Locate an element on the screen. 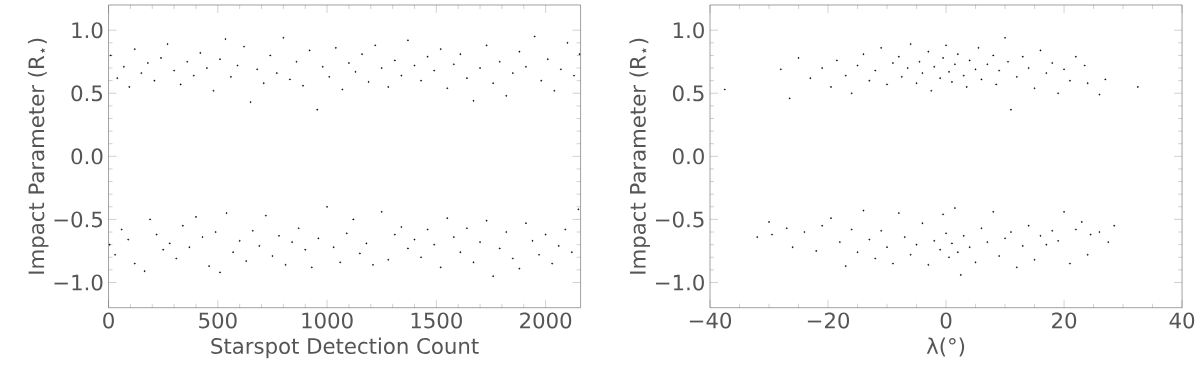 This screenshot has width=1200, height=379. x-tick-label: 2000 is located at coordinates (546, 320).